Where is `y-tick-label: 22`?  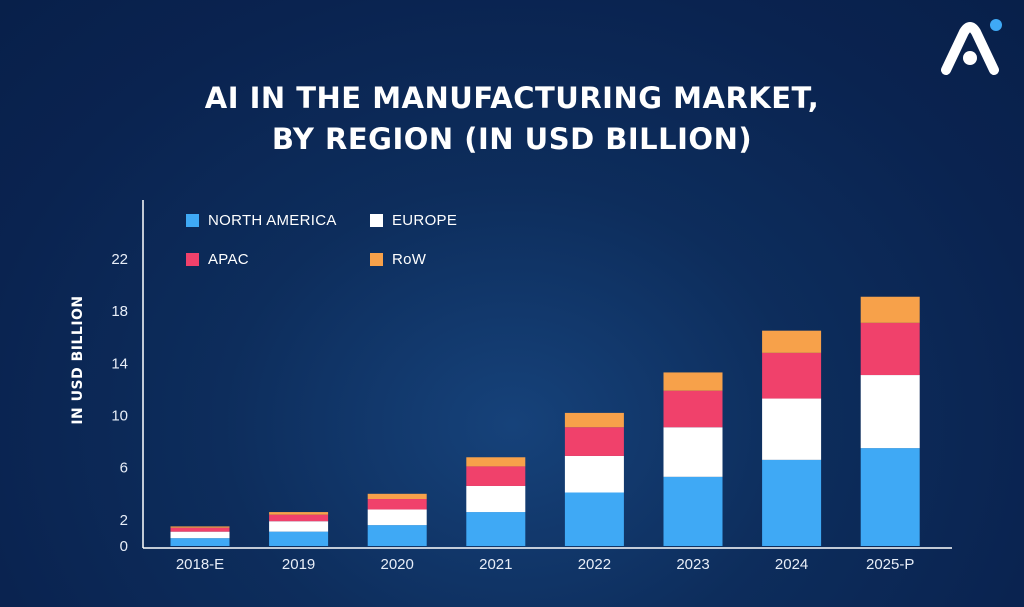
y-tick-label: 22 is located at coordinates (119, 259).